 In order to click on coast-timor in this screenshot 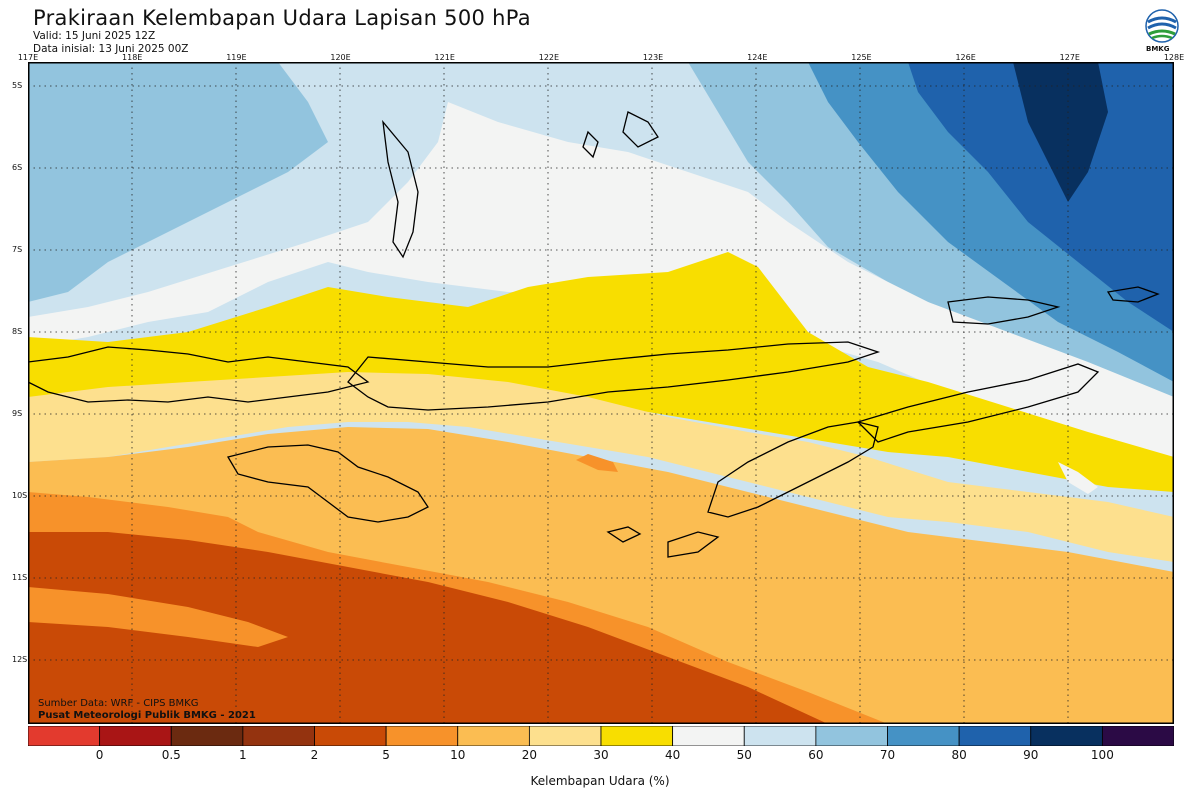, I will do `click(793, 469)`.